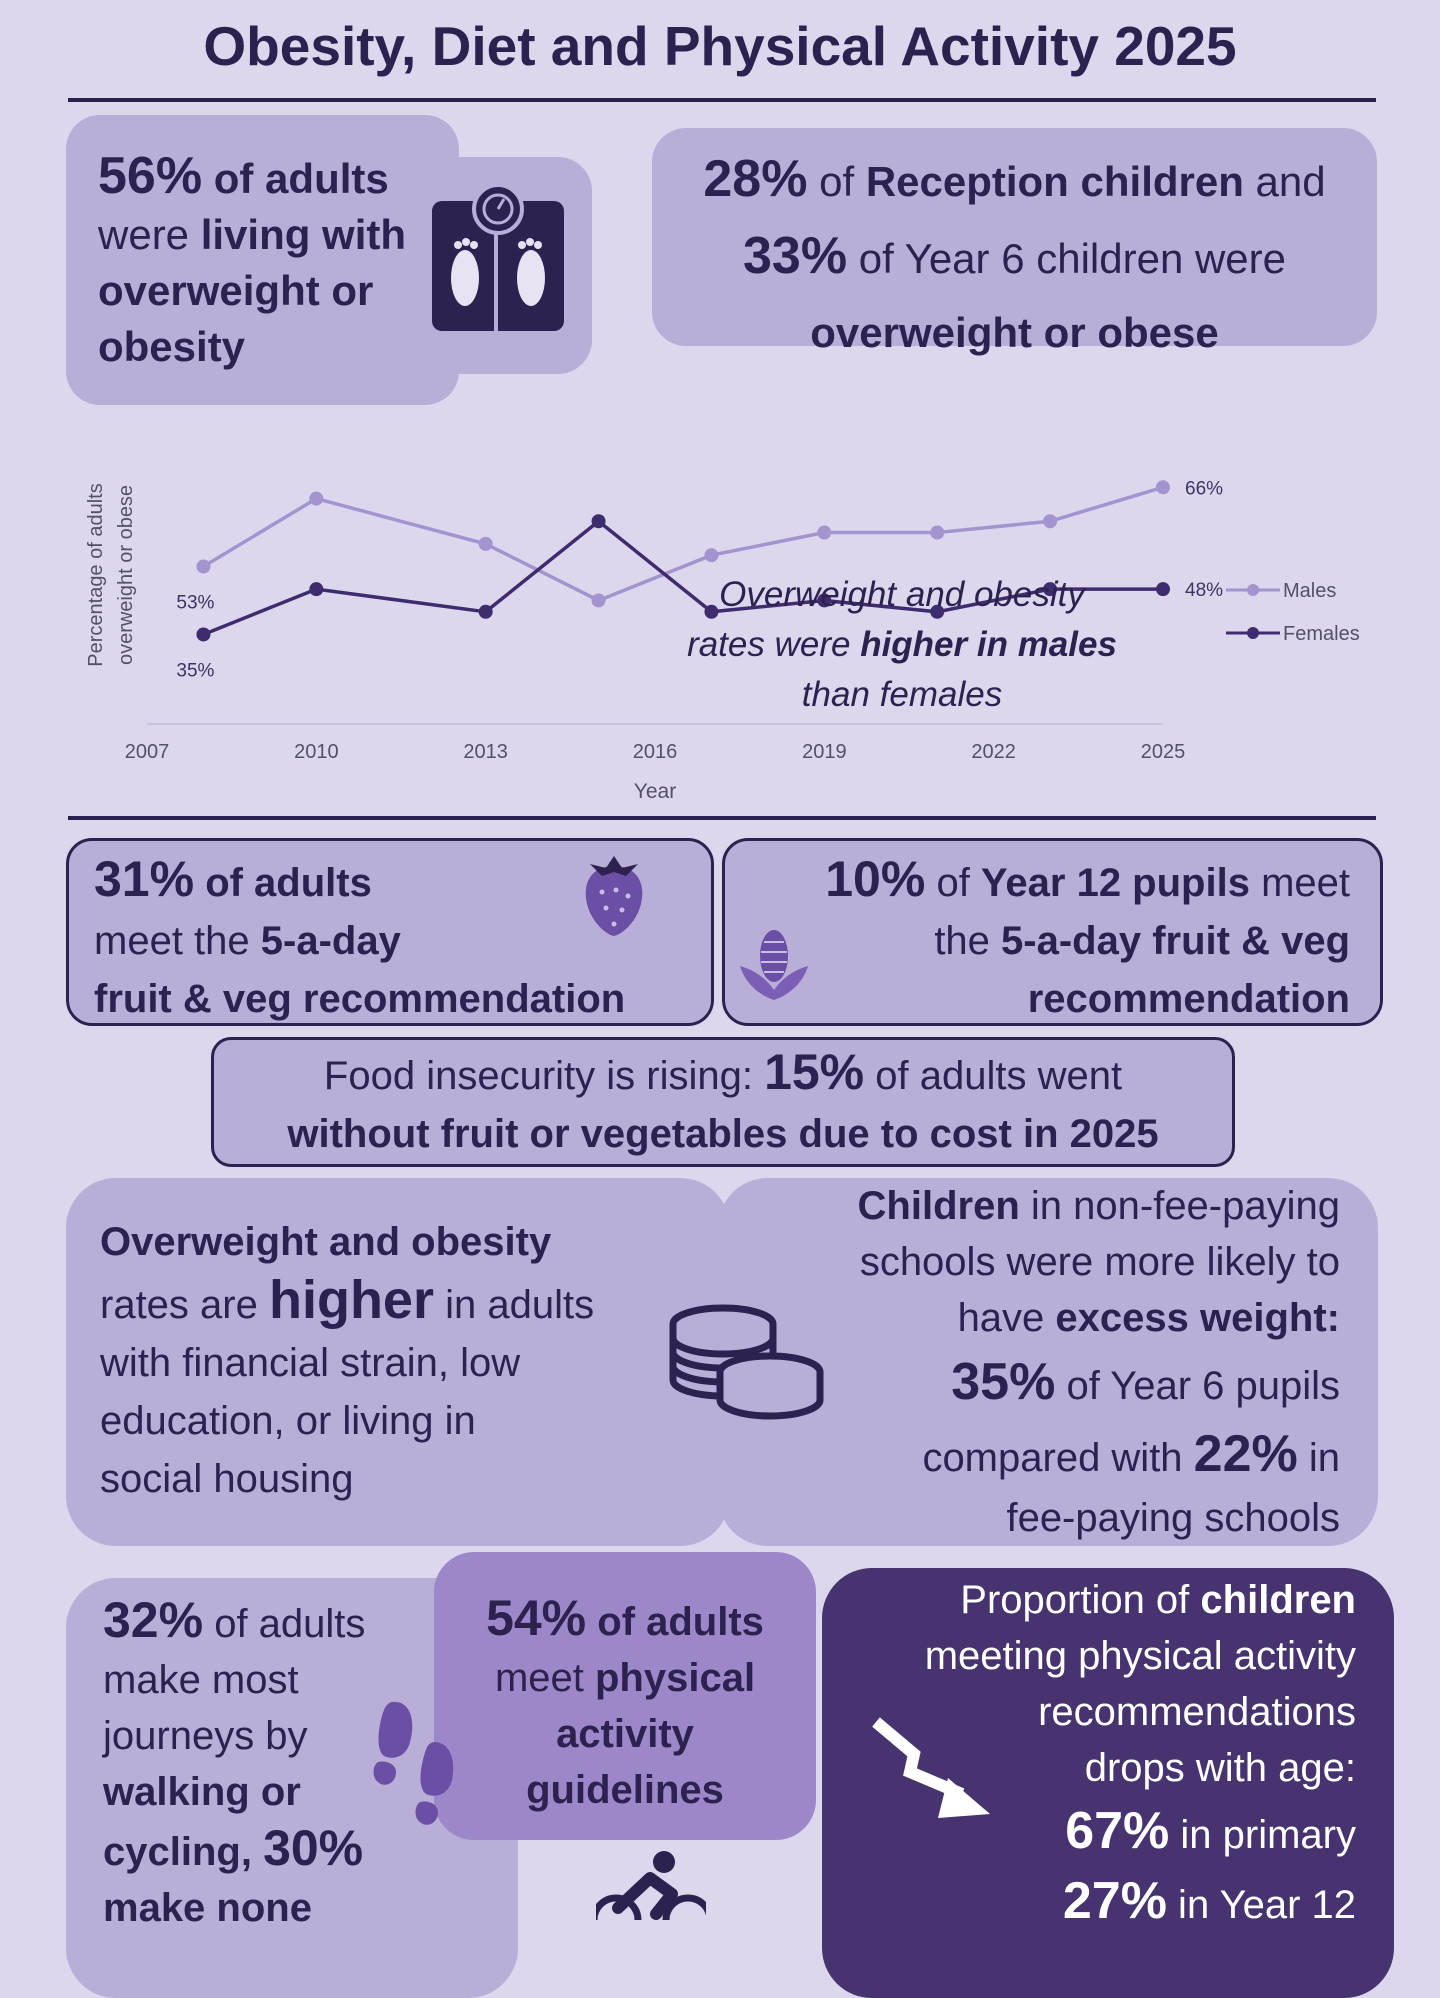  I want to click on footprints-icon, so click(413, 1763).